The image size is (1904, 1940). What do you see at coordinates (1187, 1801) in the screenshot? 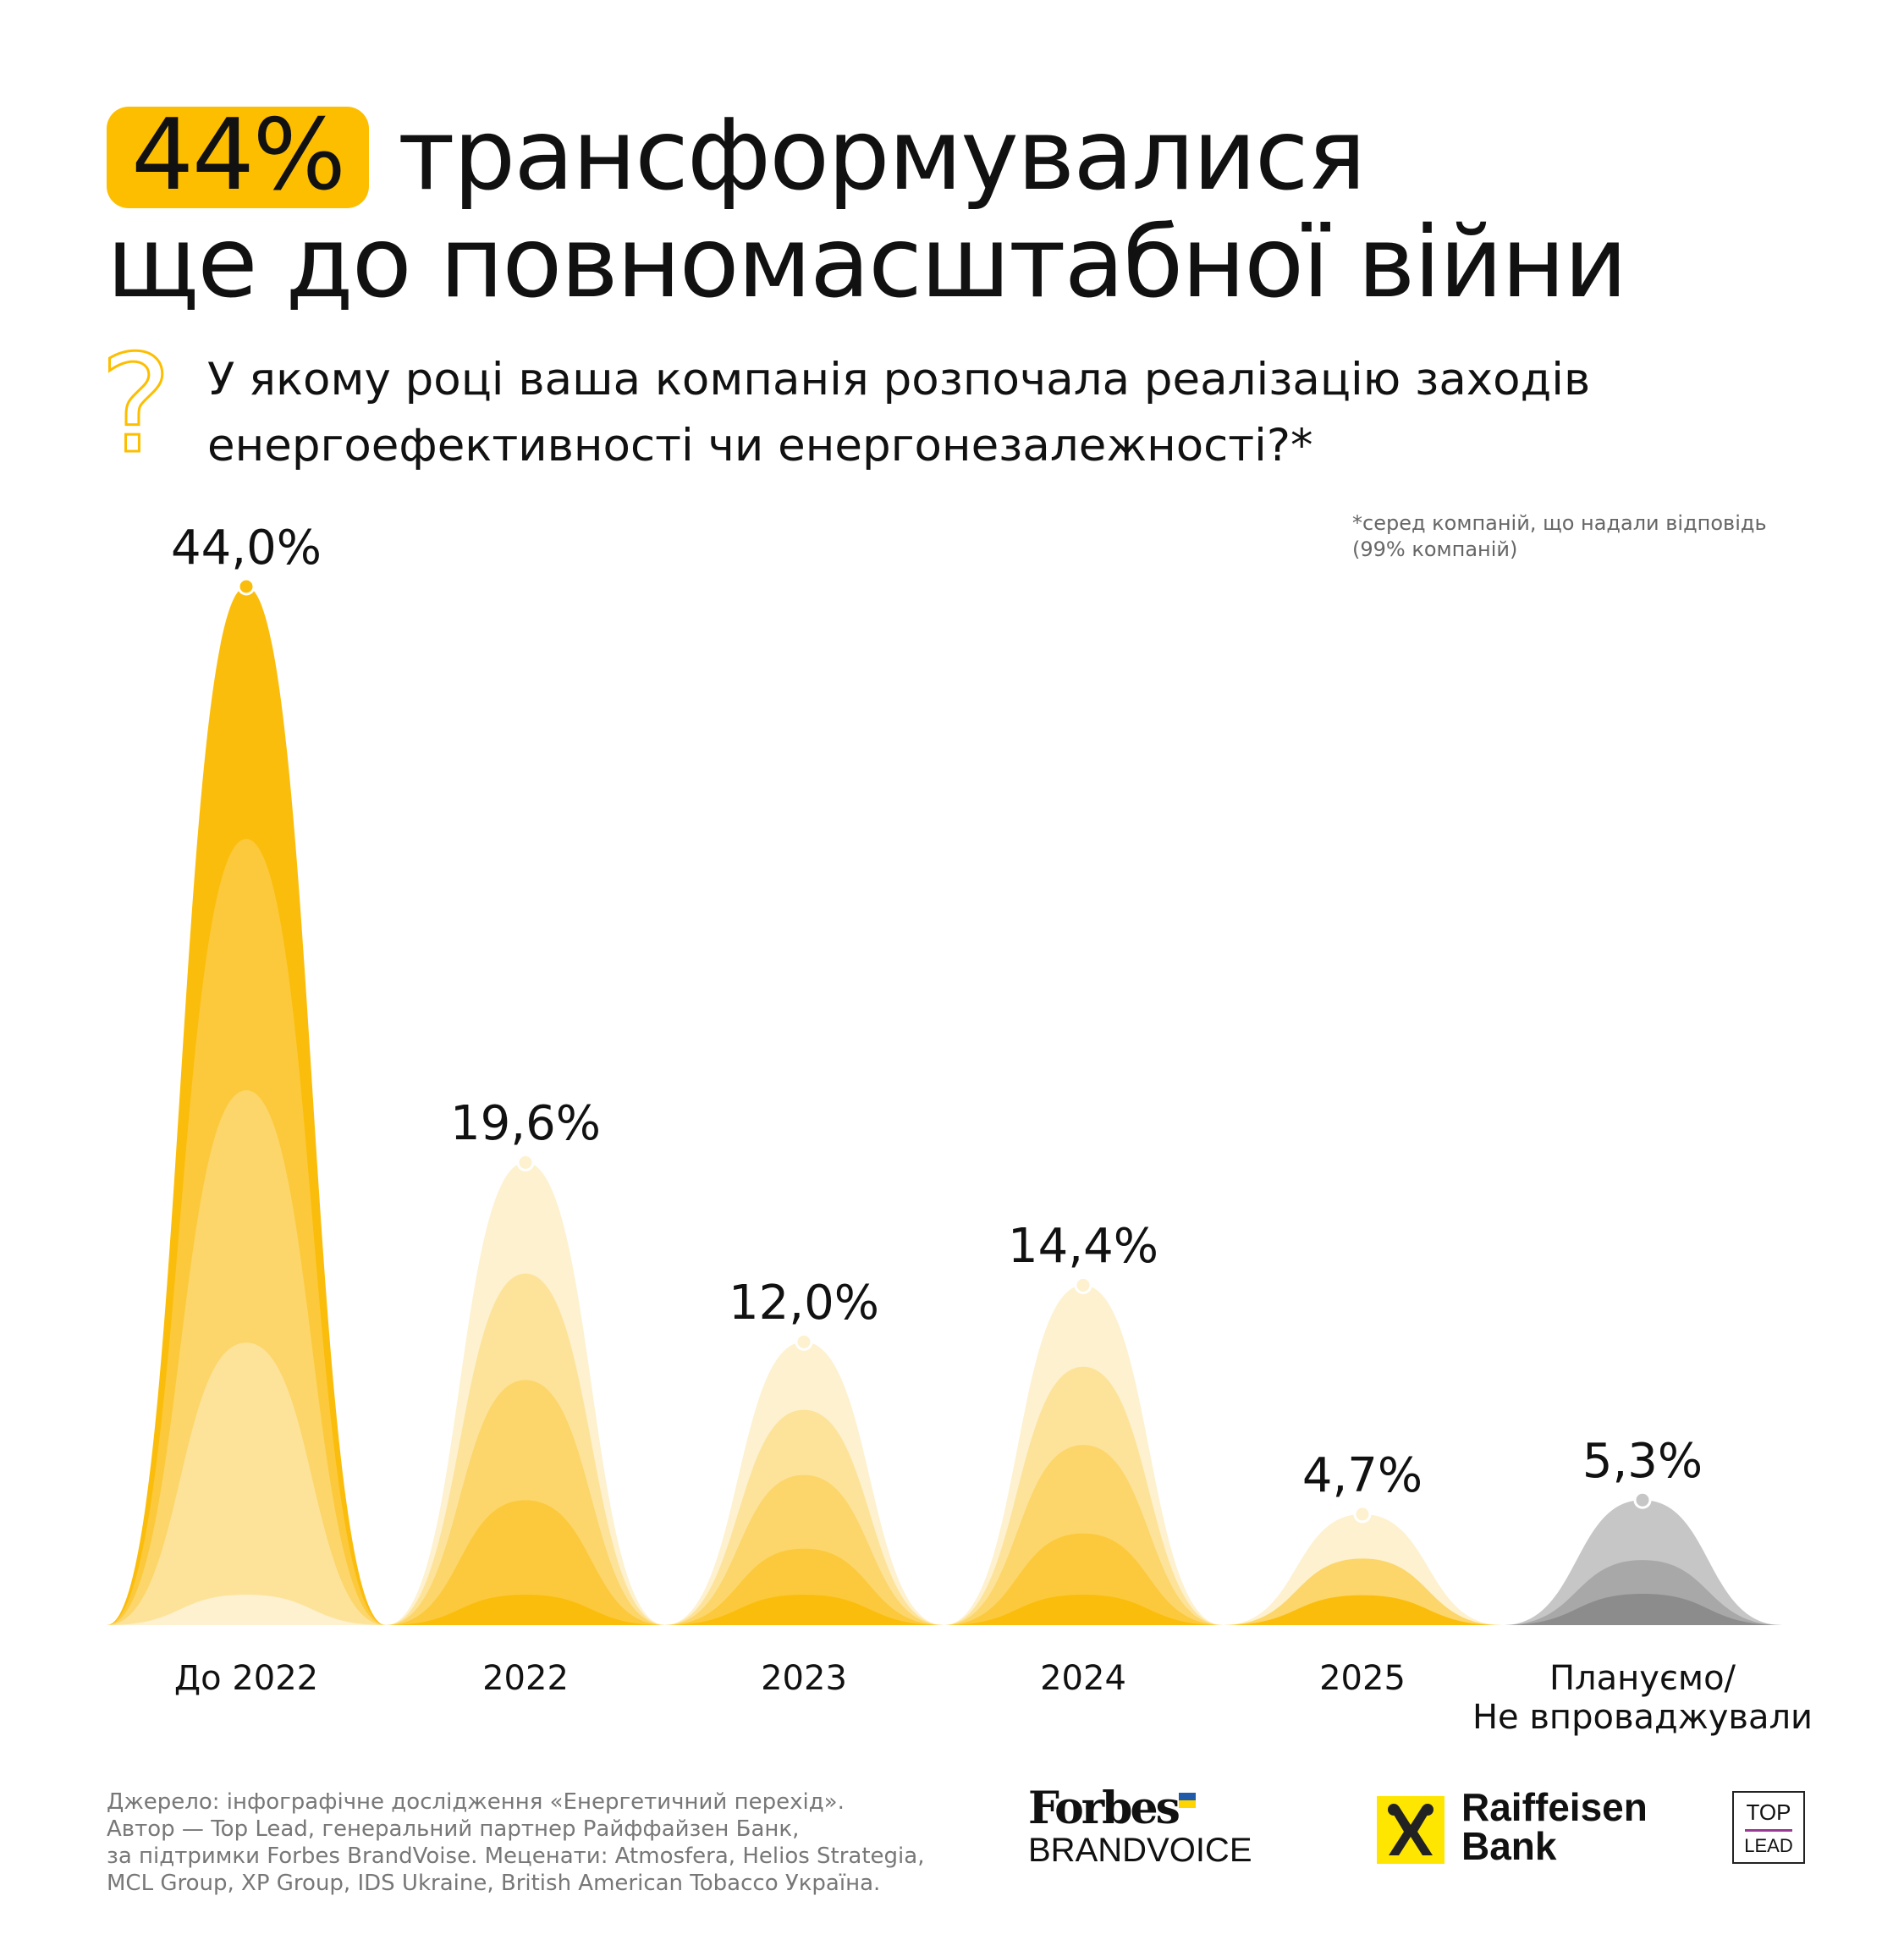
I see `ukraine-flag-icon` at bounding box center [1187, 1801].